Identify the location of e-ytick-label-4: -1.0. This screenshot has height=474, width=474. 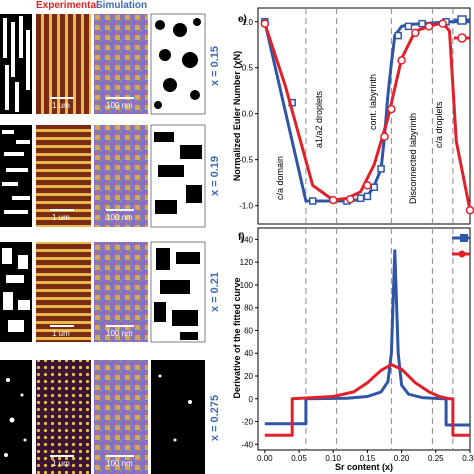
(246, 206).